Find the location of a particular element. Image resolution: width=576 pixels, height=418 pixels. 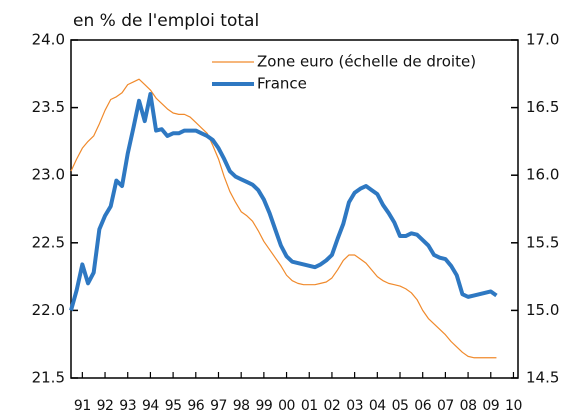

x-tick-label: 08 is located at coordinates (468, 406).